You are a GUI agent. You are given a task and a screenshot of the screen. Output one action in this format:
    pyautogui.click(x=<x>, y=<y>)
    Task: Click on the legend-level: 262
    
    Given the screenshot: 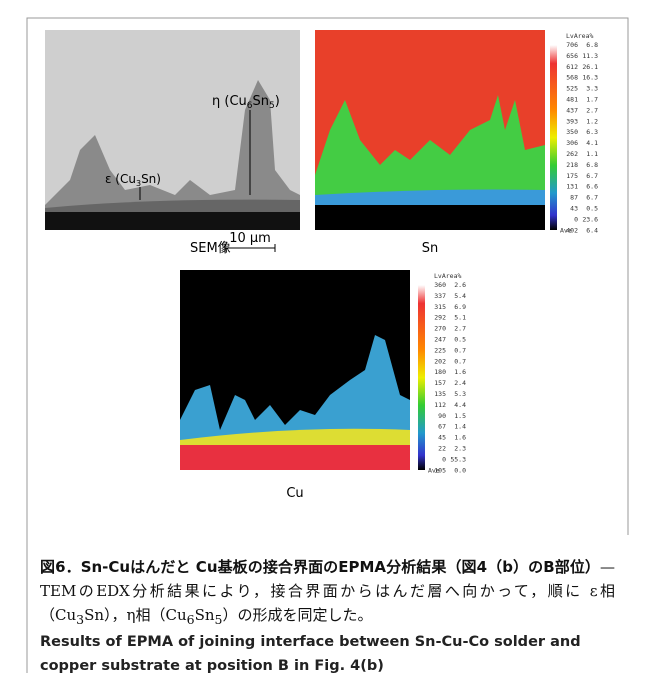 What is the action you would take?
    pyautogui.click(x=572, y=154)
    